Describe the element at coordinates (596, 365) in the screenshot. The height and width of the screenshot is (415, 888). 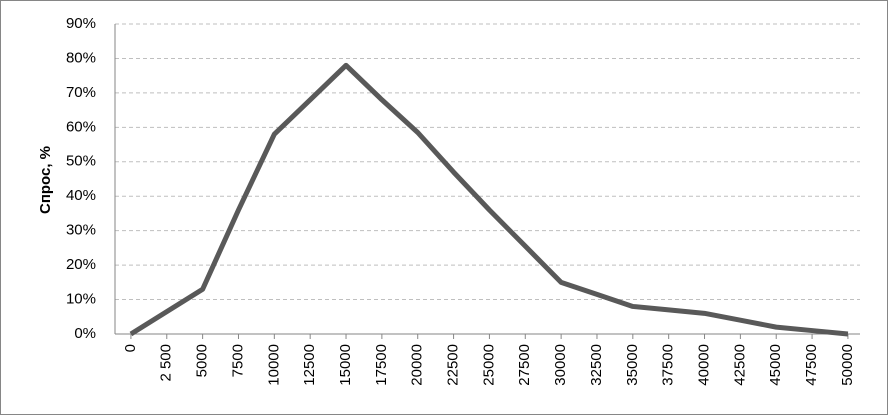
I see `x-tick-label: 32500` at that location.